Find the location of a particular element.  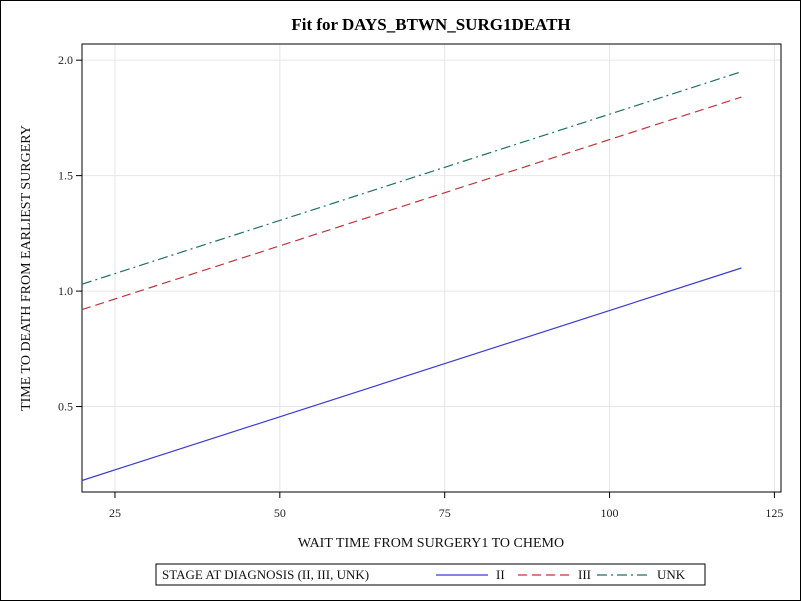

y-tick-label: 2.0 is located at coordinates (65, 60).